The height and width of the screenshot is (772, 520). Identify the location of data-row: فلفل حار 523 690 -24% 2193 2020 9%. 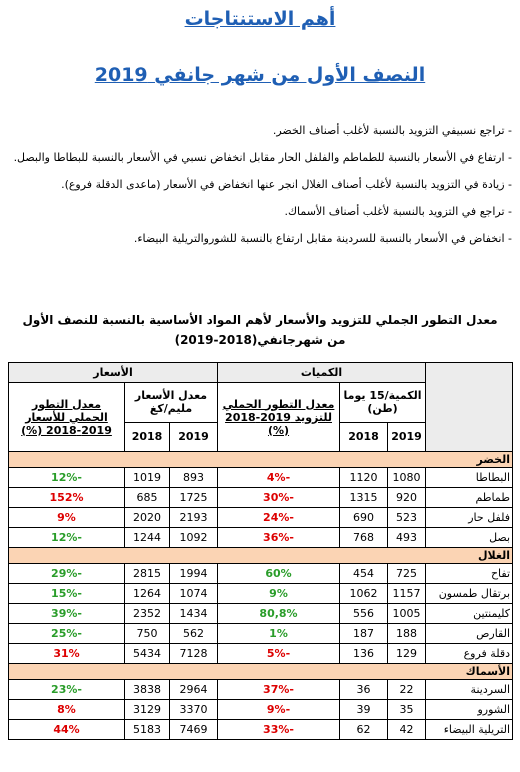
(260, 517).